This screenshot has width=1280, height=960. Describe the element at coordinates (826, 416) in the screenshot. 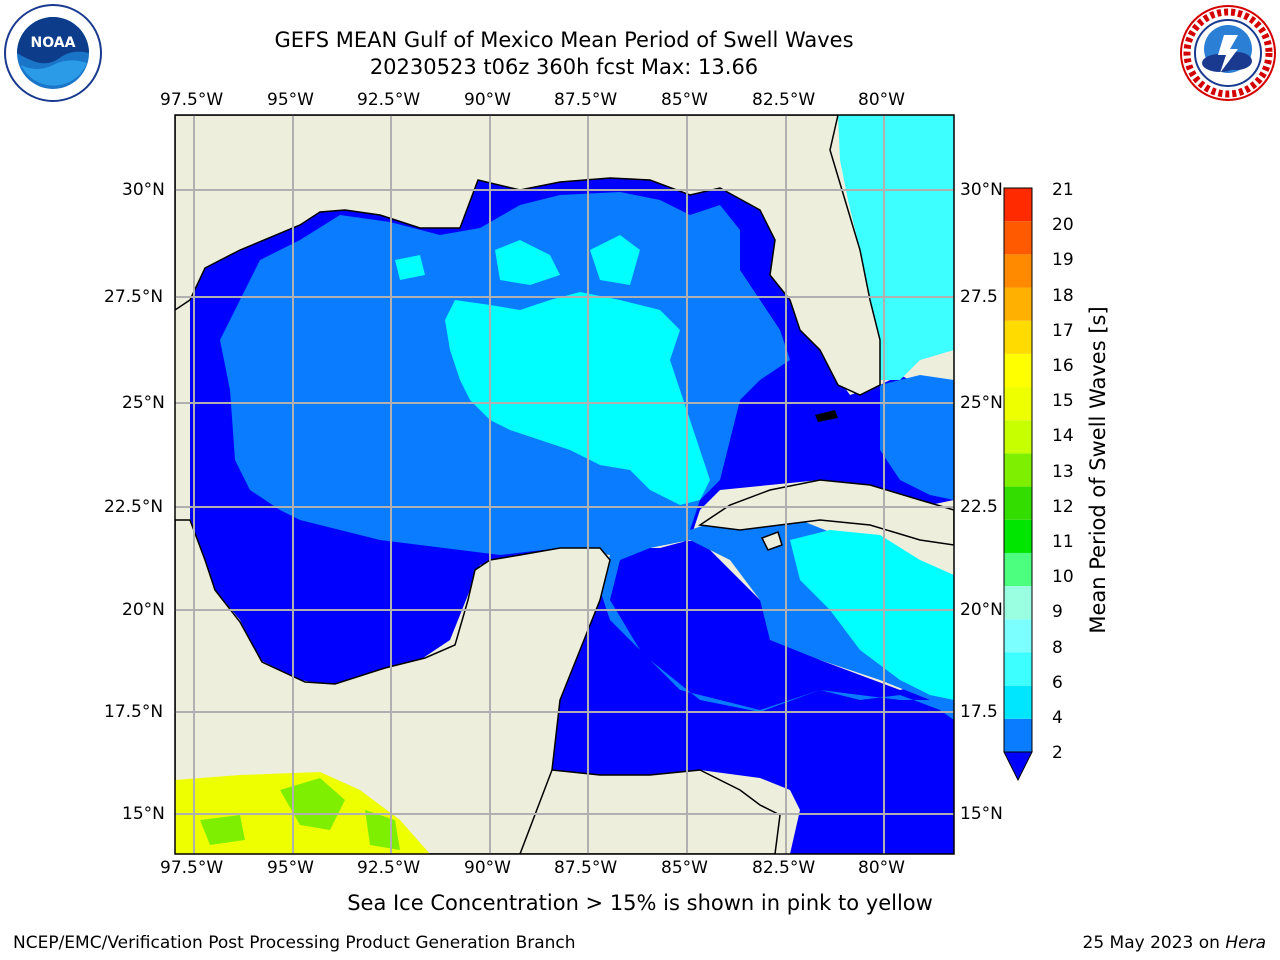

I see `land-florida-keys` at that location.